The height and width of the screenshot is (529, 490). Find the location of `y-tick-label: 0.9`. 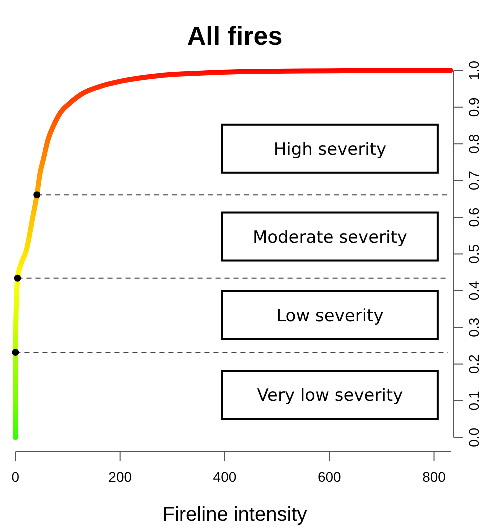

y-tick-label: 0.9 is located at coordinates (474, 107).